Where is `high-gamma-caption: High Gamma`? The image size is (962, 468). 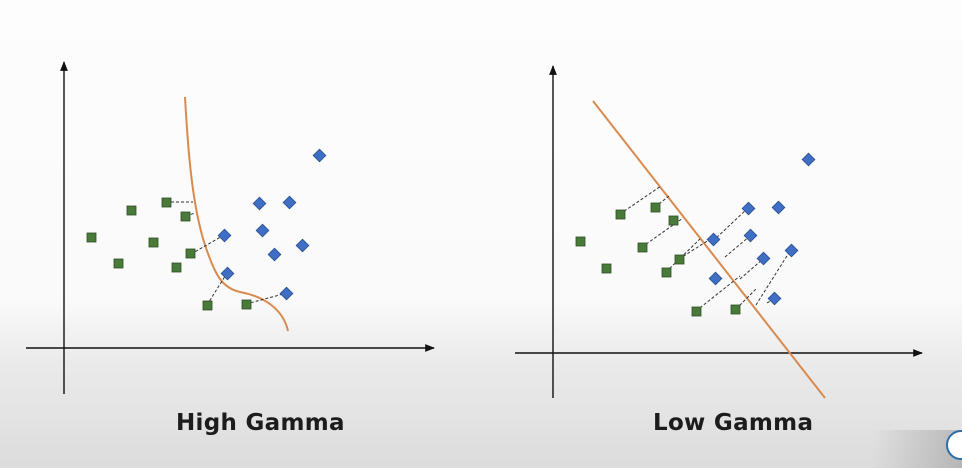
high-gamma-caption: High Gamma is located at coordinates (260, 423).